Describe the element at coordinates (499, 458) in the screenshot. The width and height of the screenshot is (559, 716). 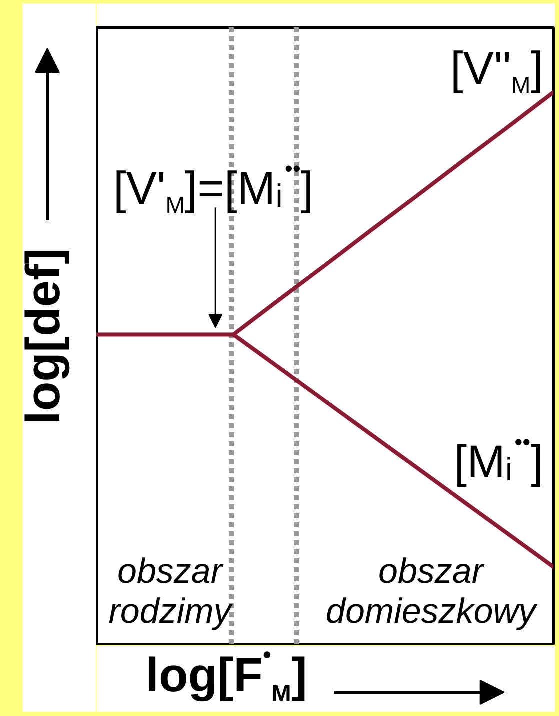
I see `series-label: [Mᵢ••]` at that location.